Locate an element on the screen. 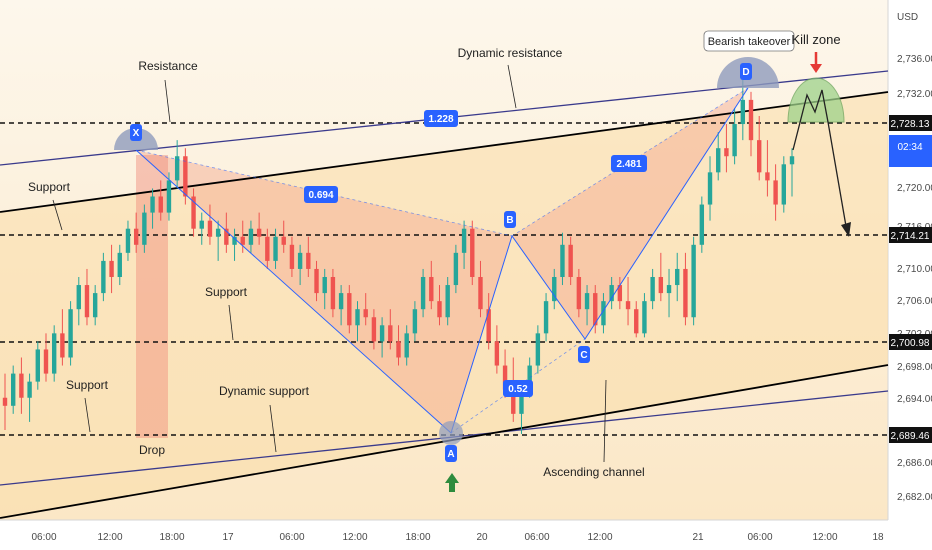  ratio-tag-2481: 2.481 is located at coordinates (628, 164).